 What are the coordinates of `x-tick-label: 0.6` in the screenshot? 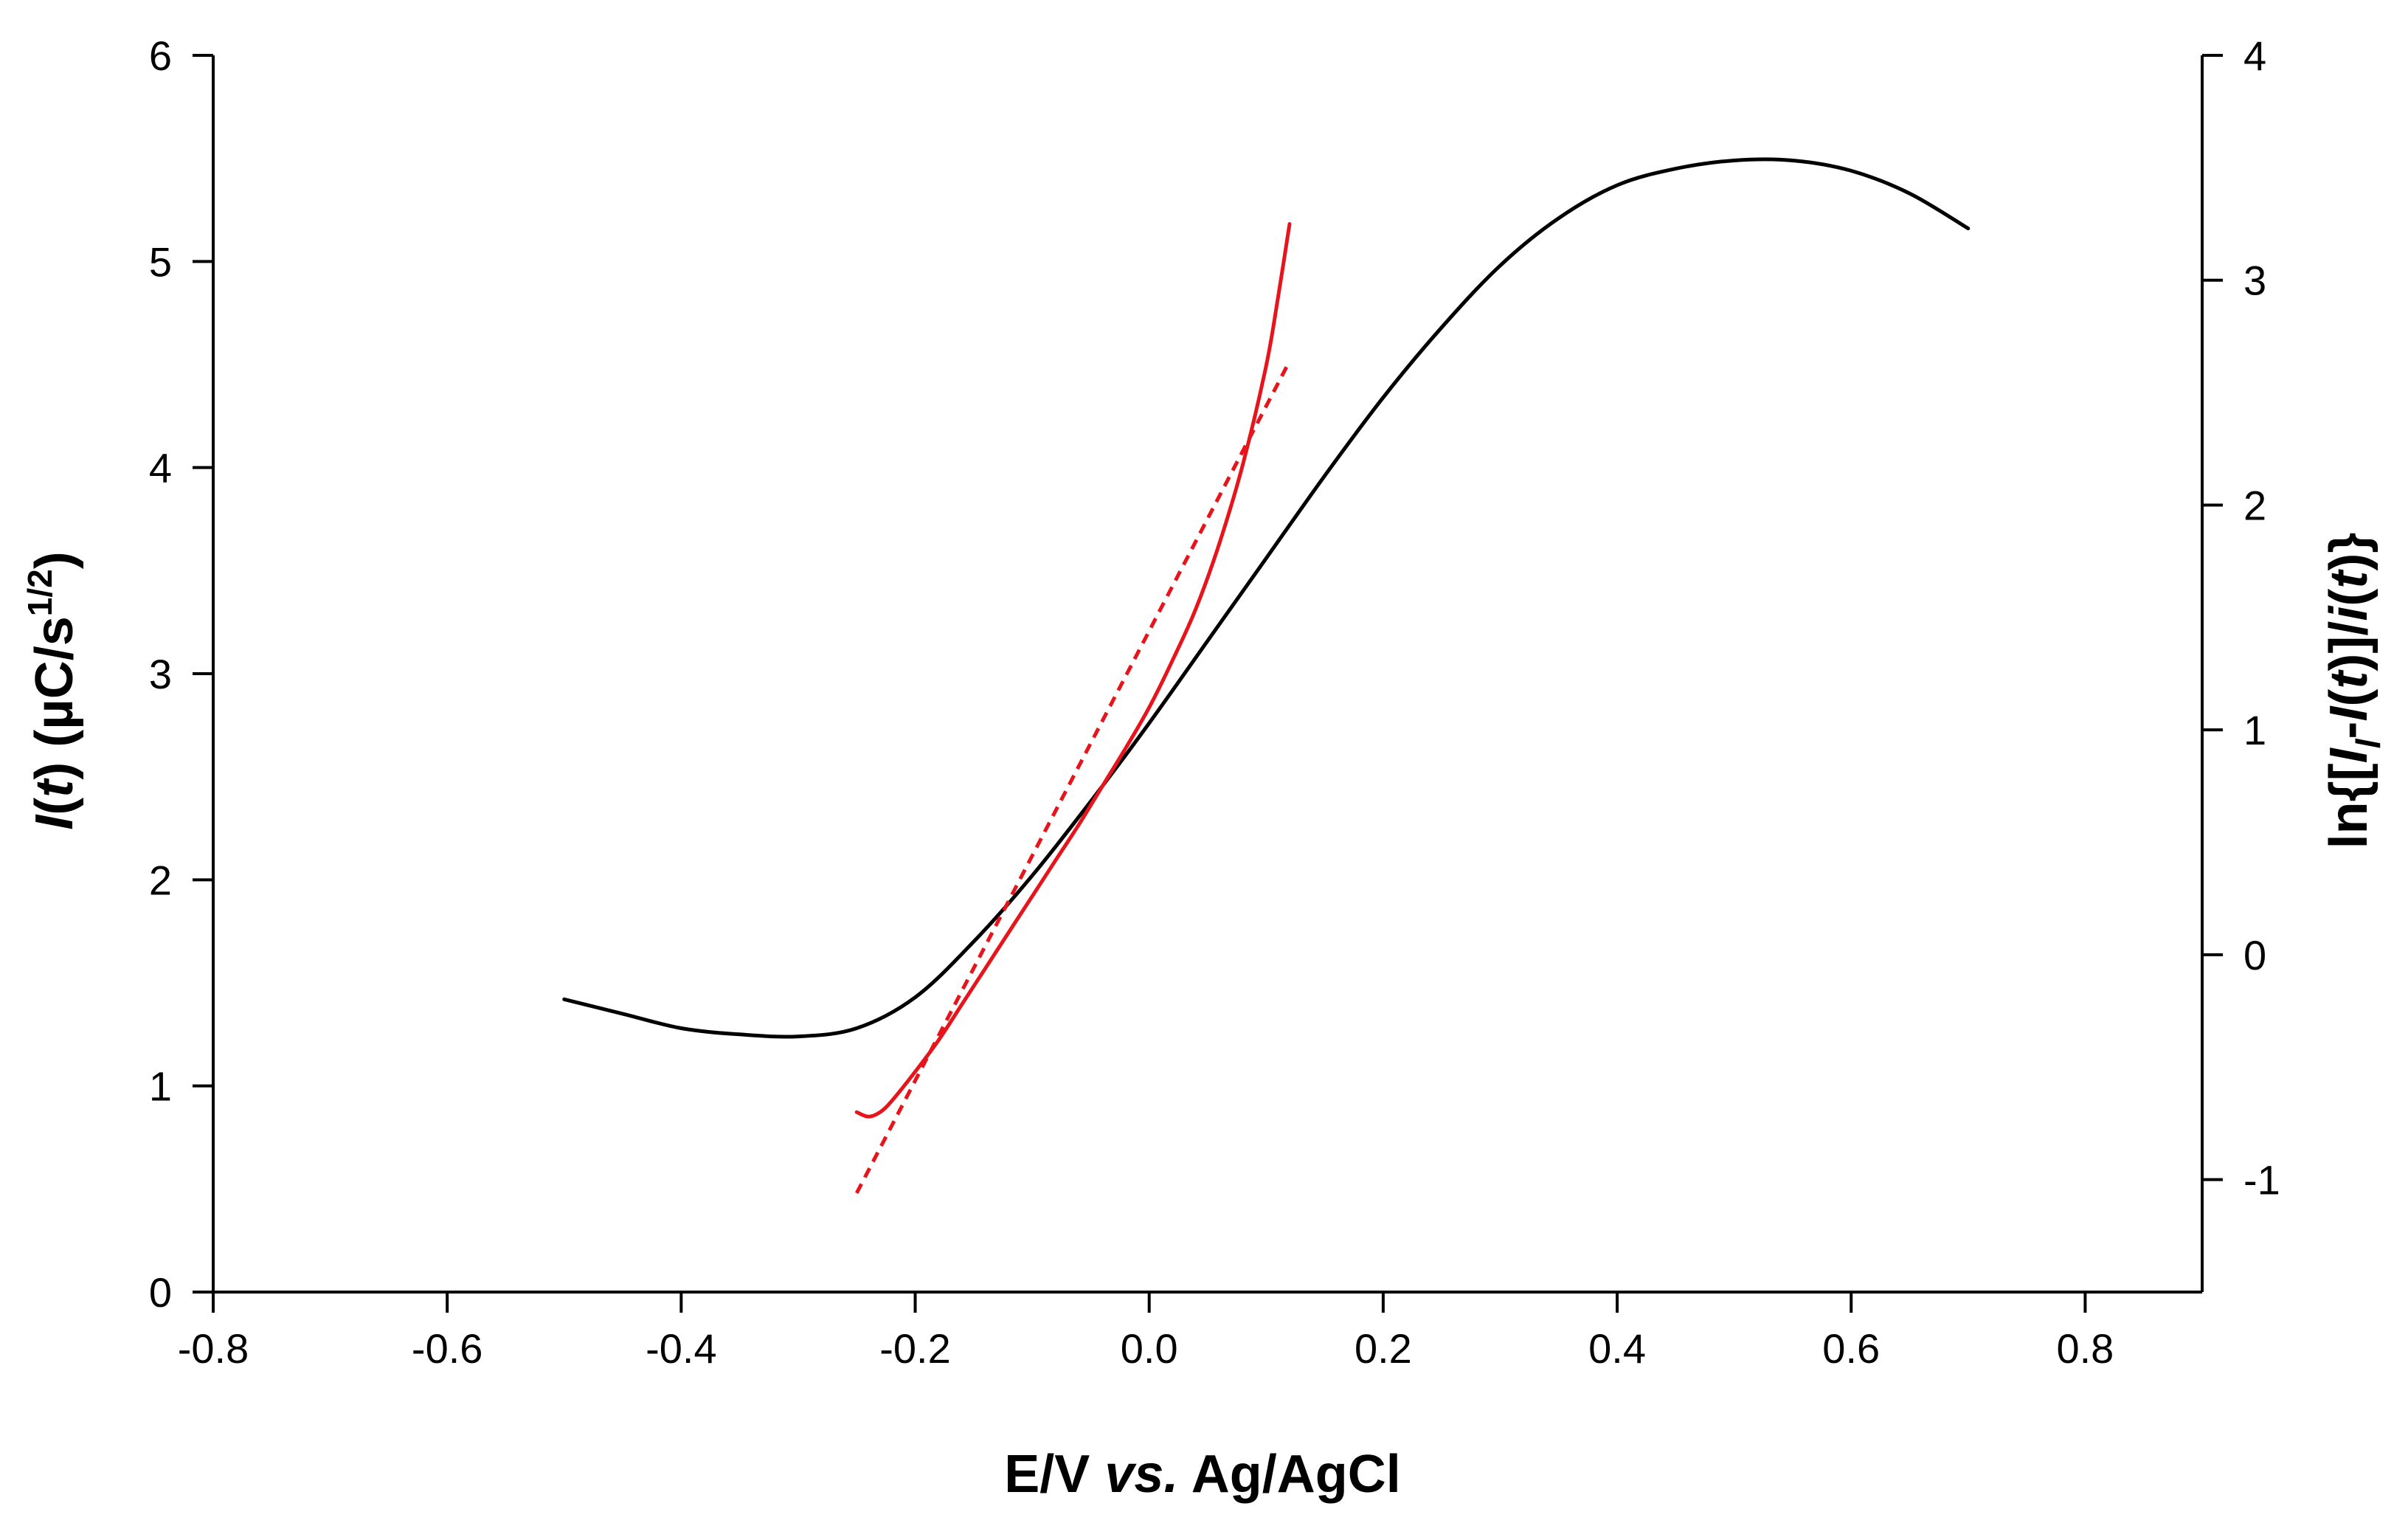 It's located at (1851, 1348).